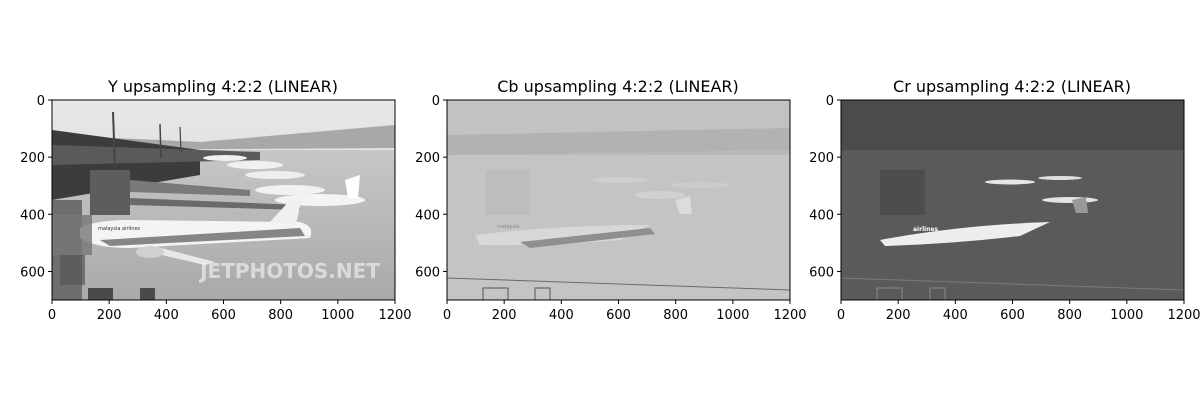 Image resolution: width=1200 pixels, height=400 pixels. What do you see at coordinates (222, 86) in the screenshot?
I see `panel-y-title: Y upsampling 4:2:2 (LINEAR)` at bounding box center [222, 86].